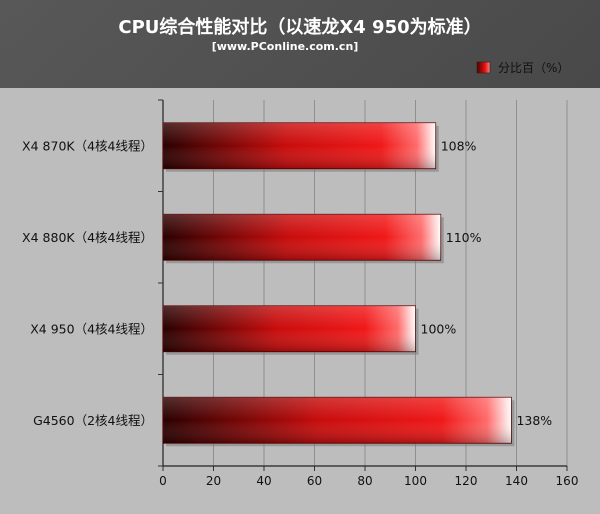  I want to click on legend-swatch, so click(483, 67).